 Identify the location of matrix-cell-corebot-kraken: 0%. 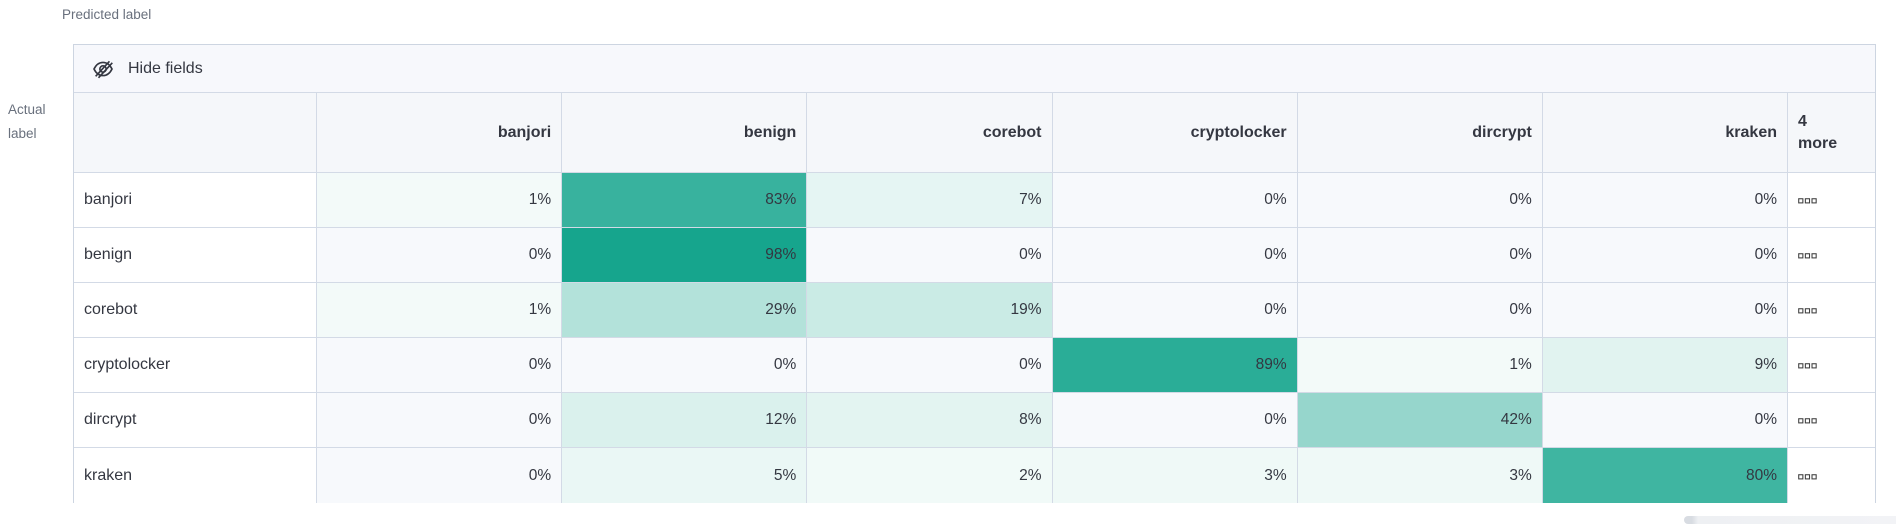
(1664, 310).